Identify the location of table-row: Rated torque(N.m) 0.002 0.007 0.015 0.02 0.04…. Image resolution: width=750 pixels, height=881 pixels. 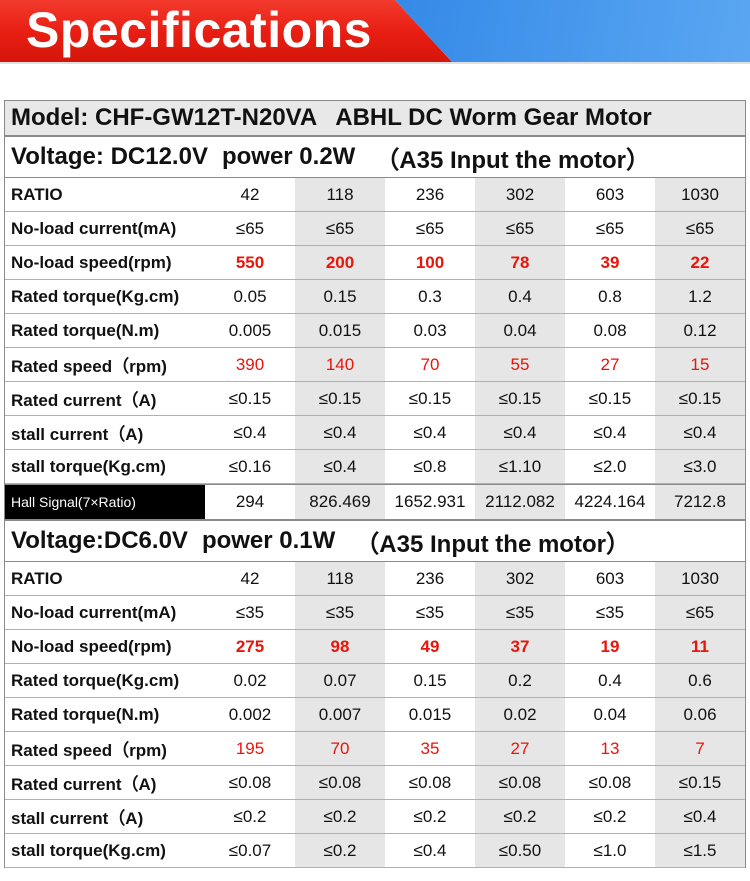
(375, 715).